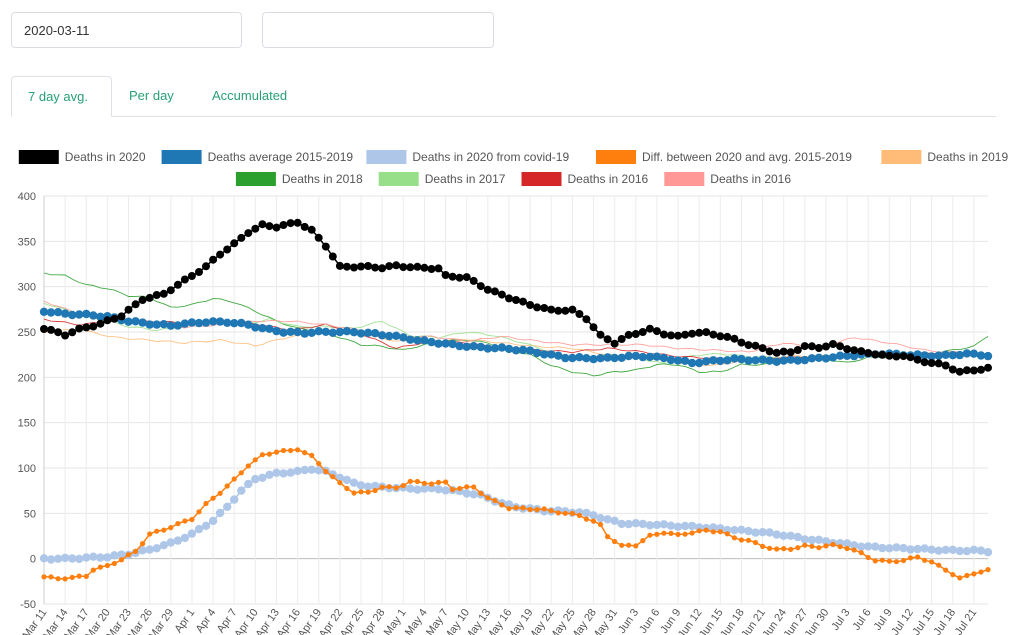  I want to click on date-to-input, so click(378, 30).